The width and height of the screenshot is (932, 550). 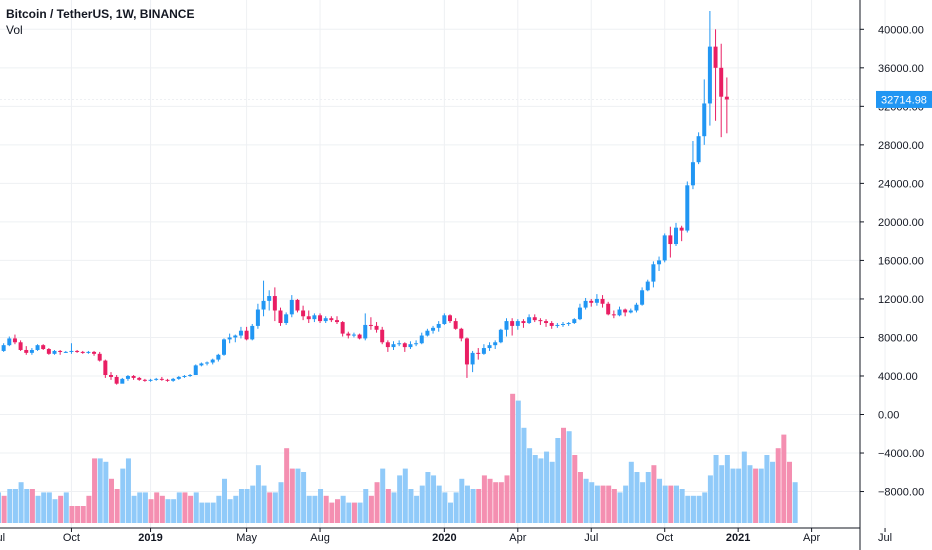 I want to click on volume-indicator-label: Vol, so click(x=14, y=30).